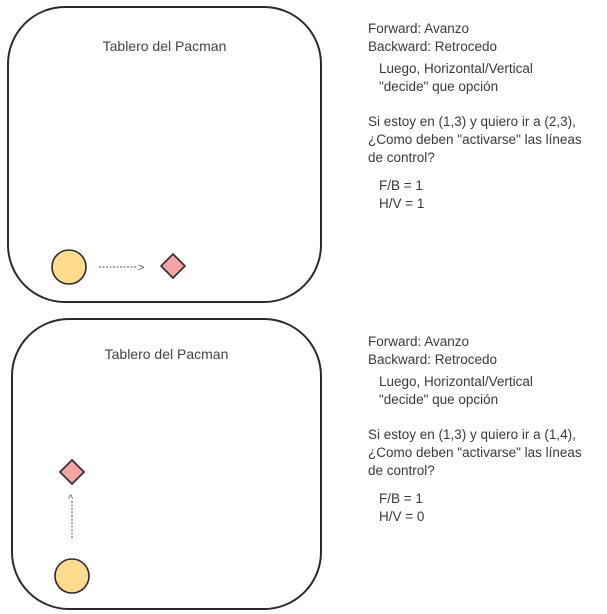  I want to click on arrow-head-glyph: >, so click(141, 268).